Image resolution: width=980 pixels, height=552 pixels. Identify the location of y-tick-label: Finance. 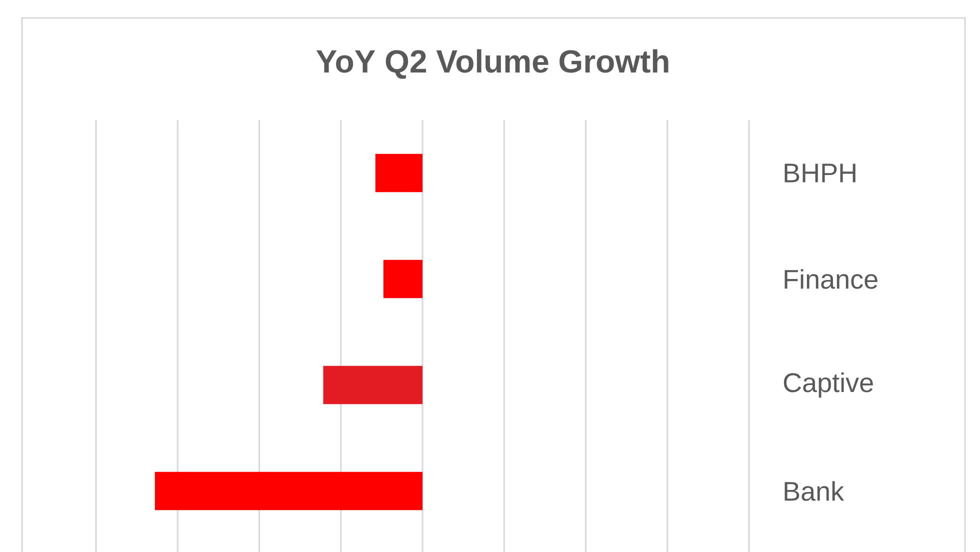
(831, 279).